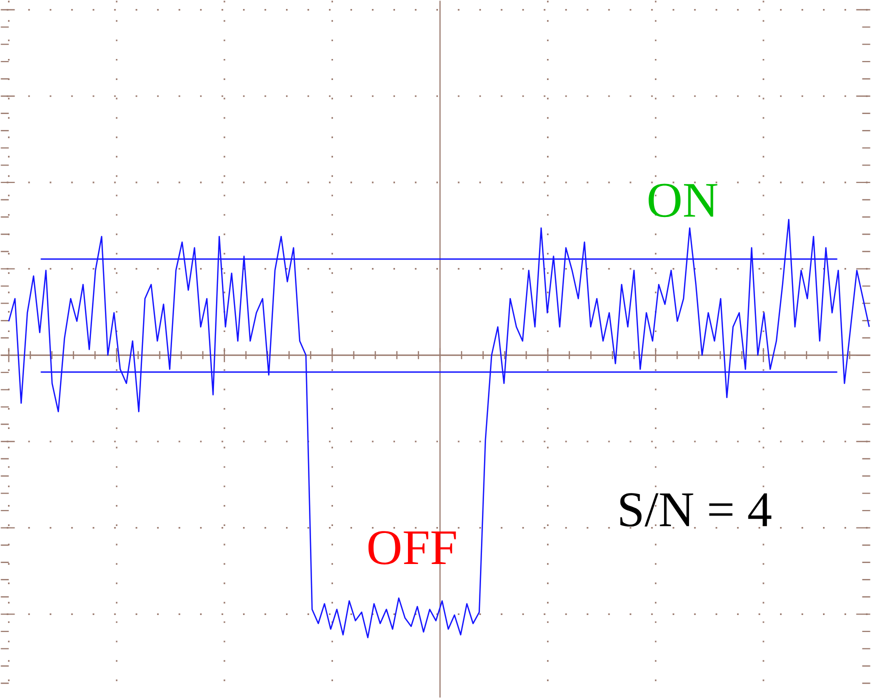  I want to click on text: ON, so click(683, 200).